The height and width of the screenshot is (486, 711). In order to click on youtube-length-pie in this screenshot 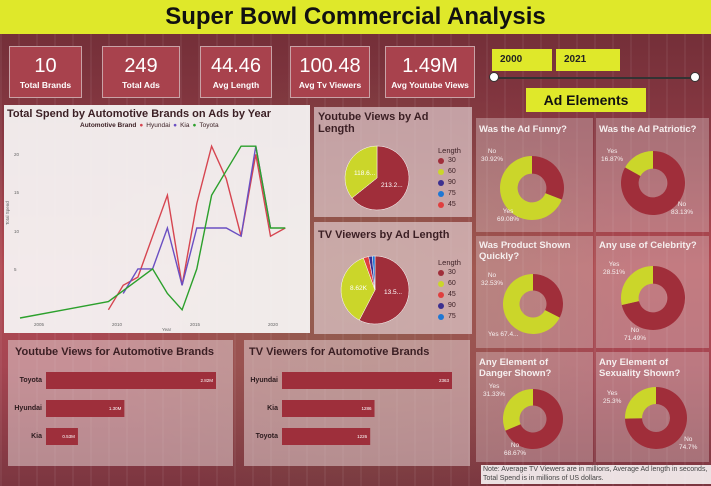, I will do `click(377, 178)`.